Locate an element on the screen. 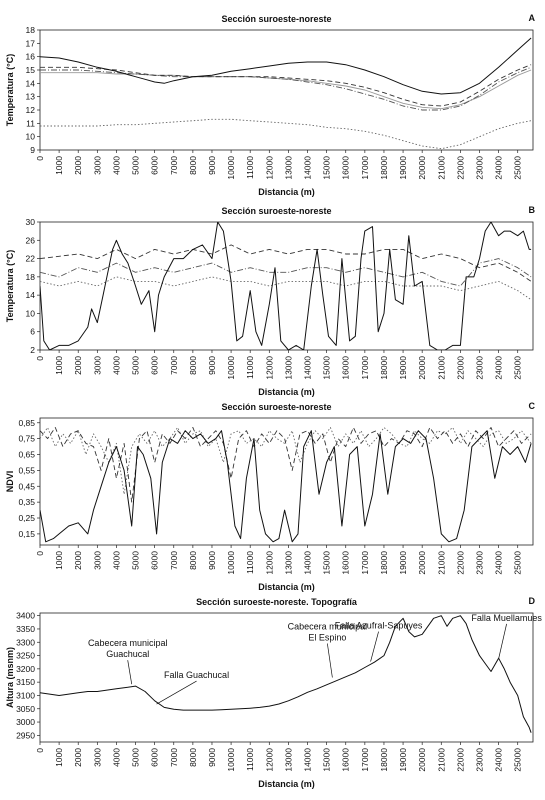  y-tick-label: 10 is located at coordinates (31, 313).